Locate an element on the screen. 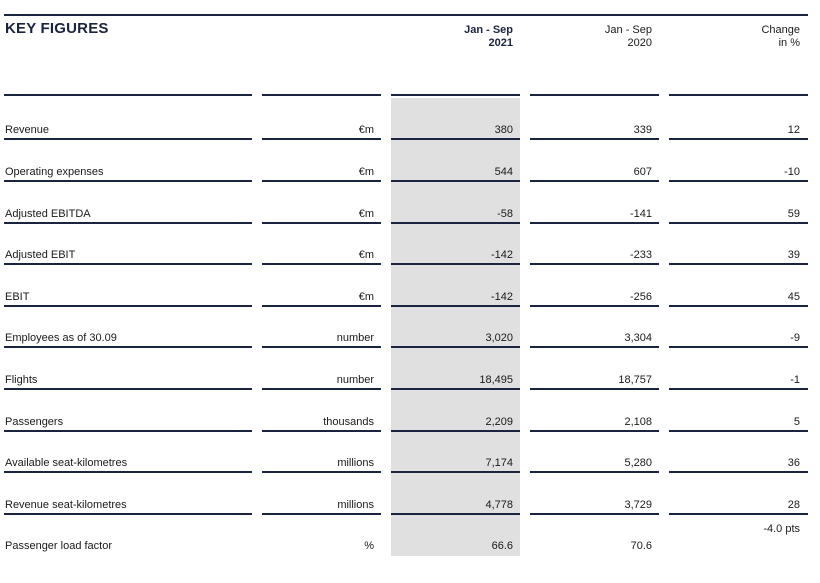  row-change: 59 is located at coordinates (793, 214).